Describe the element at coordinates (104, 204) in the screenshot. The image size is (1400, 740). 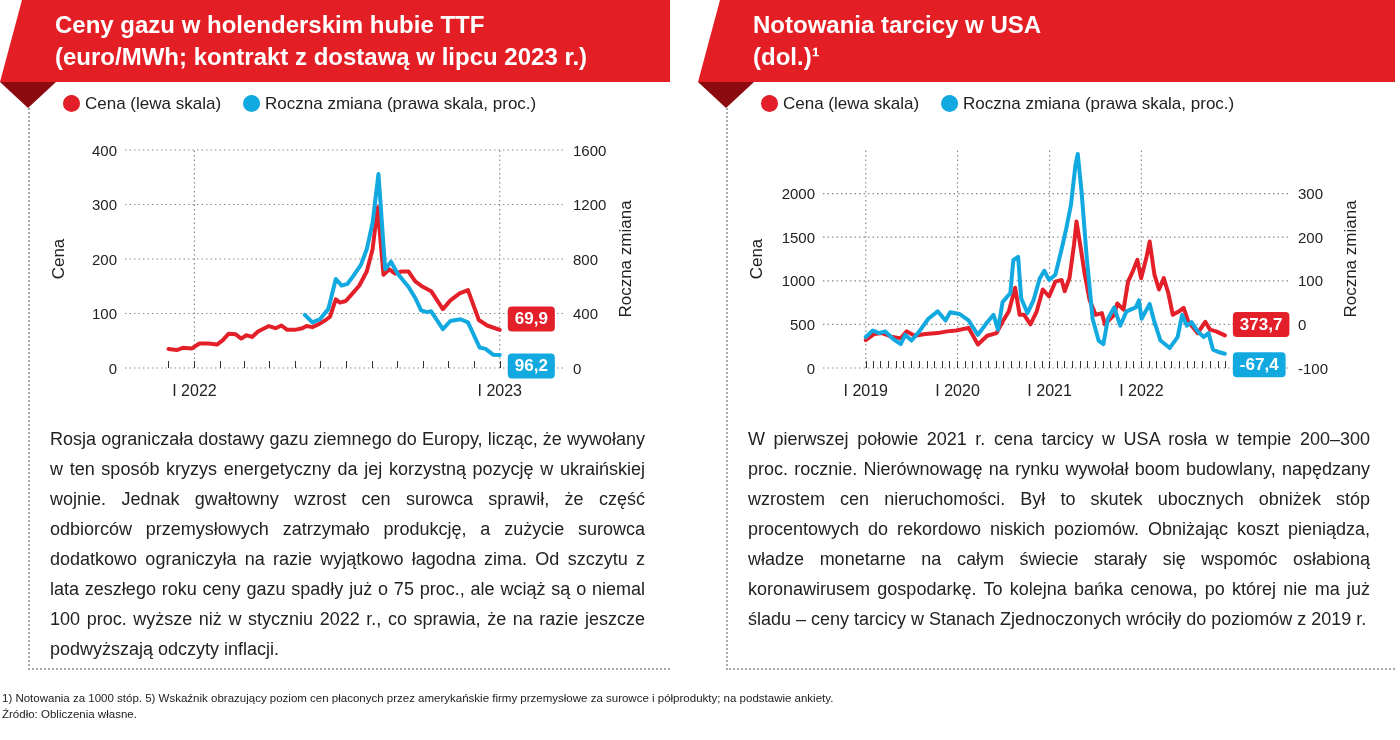
I see `y-tick-label: 300` at that location.